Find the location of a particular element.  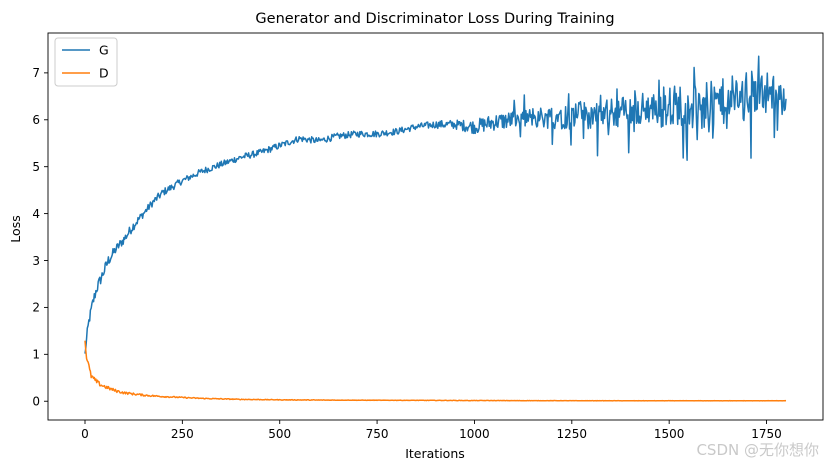

y-tick-label: 3 is located at coordinates (36, 261).